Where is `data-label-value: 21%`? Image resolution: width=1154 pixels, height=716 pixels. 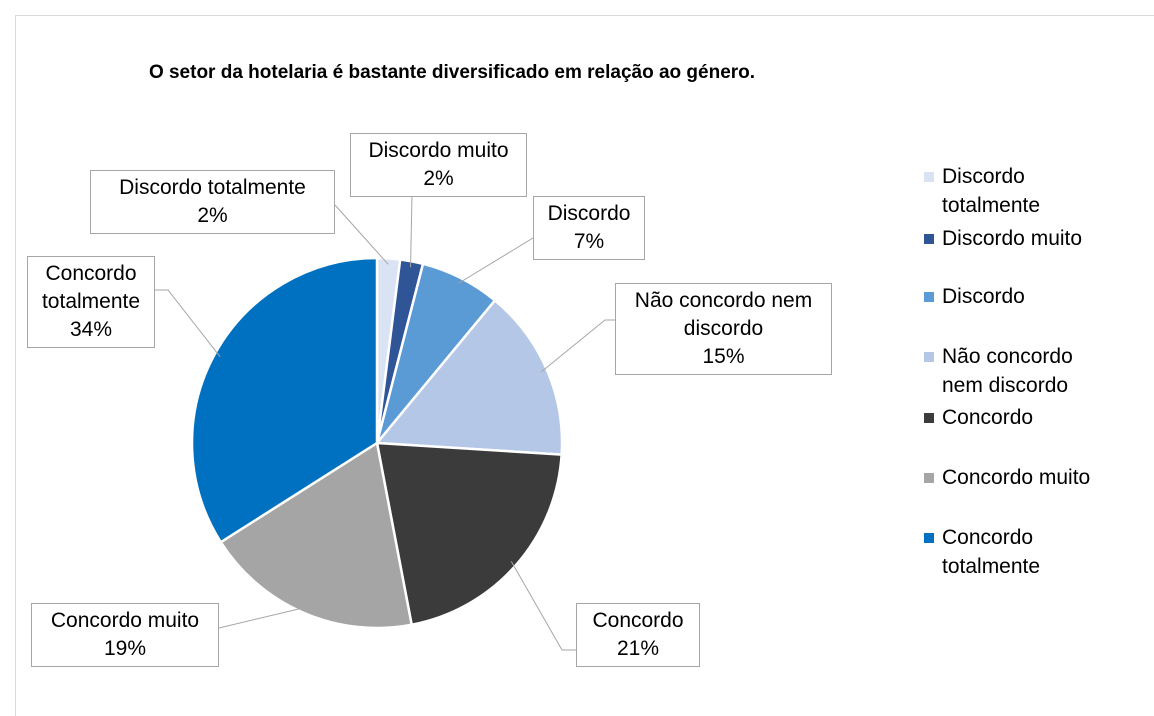 data-label-value: 21% is located at coordinates (638, 648).